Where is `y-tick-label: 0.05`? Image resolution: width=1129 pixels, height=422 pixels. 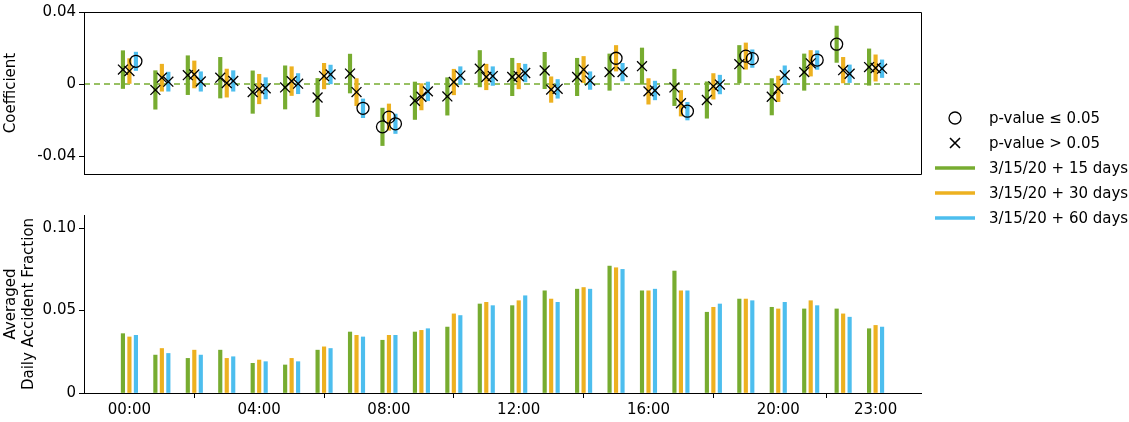 y-tick-label: 0.05 is located at coordinates (59, 309).